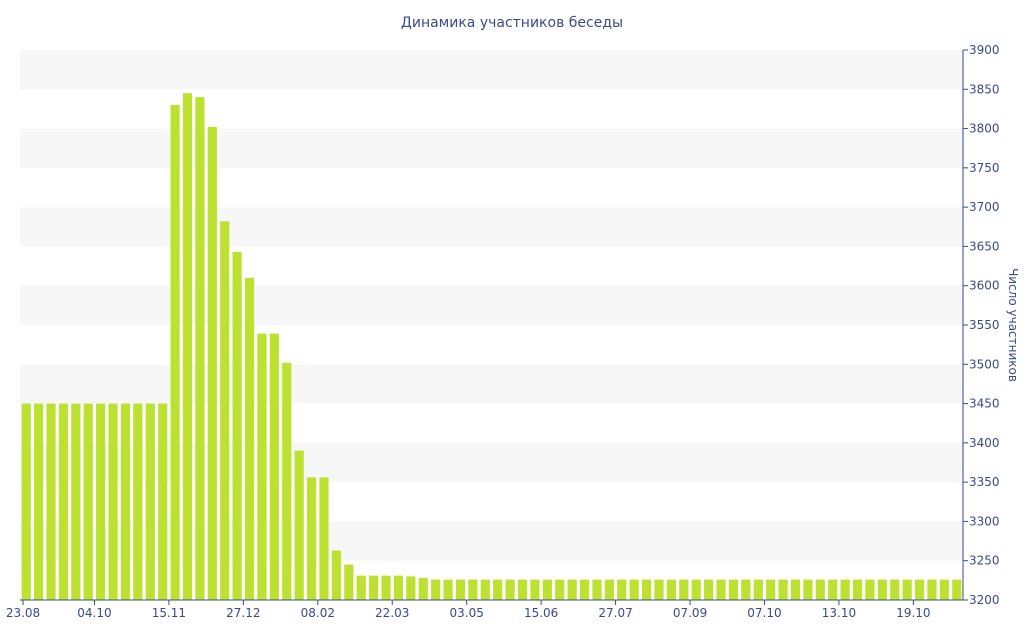 Image resolution: width=1024 pixels, height=640 pixels. What do you see at coordinates (512, 23) in the screenshot?
I see `chart-title: Динамика участников беседы` at bounding box center [512, 23].